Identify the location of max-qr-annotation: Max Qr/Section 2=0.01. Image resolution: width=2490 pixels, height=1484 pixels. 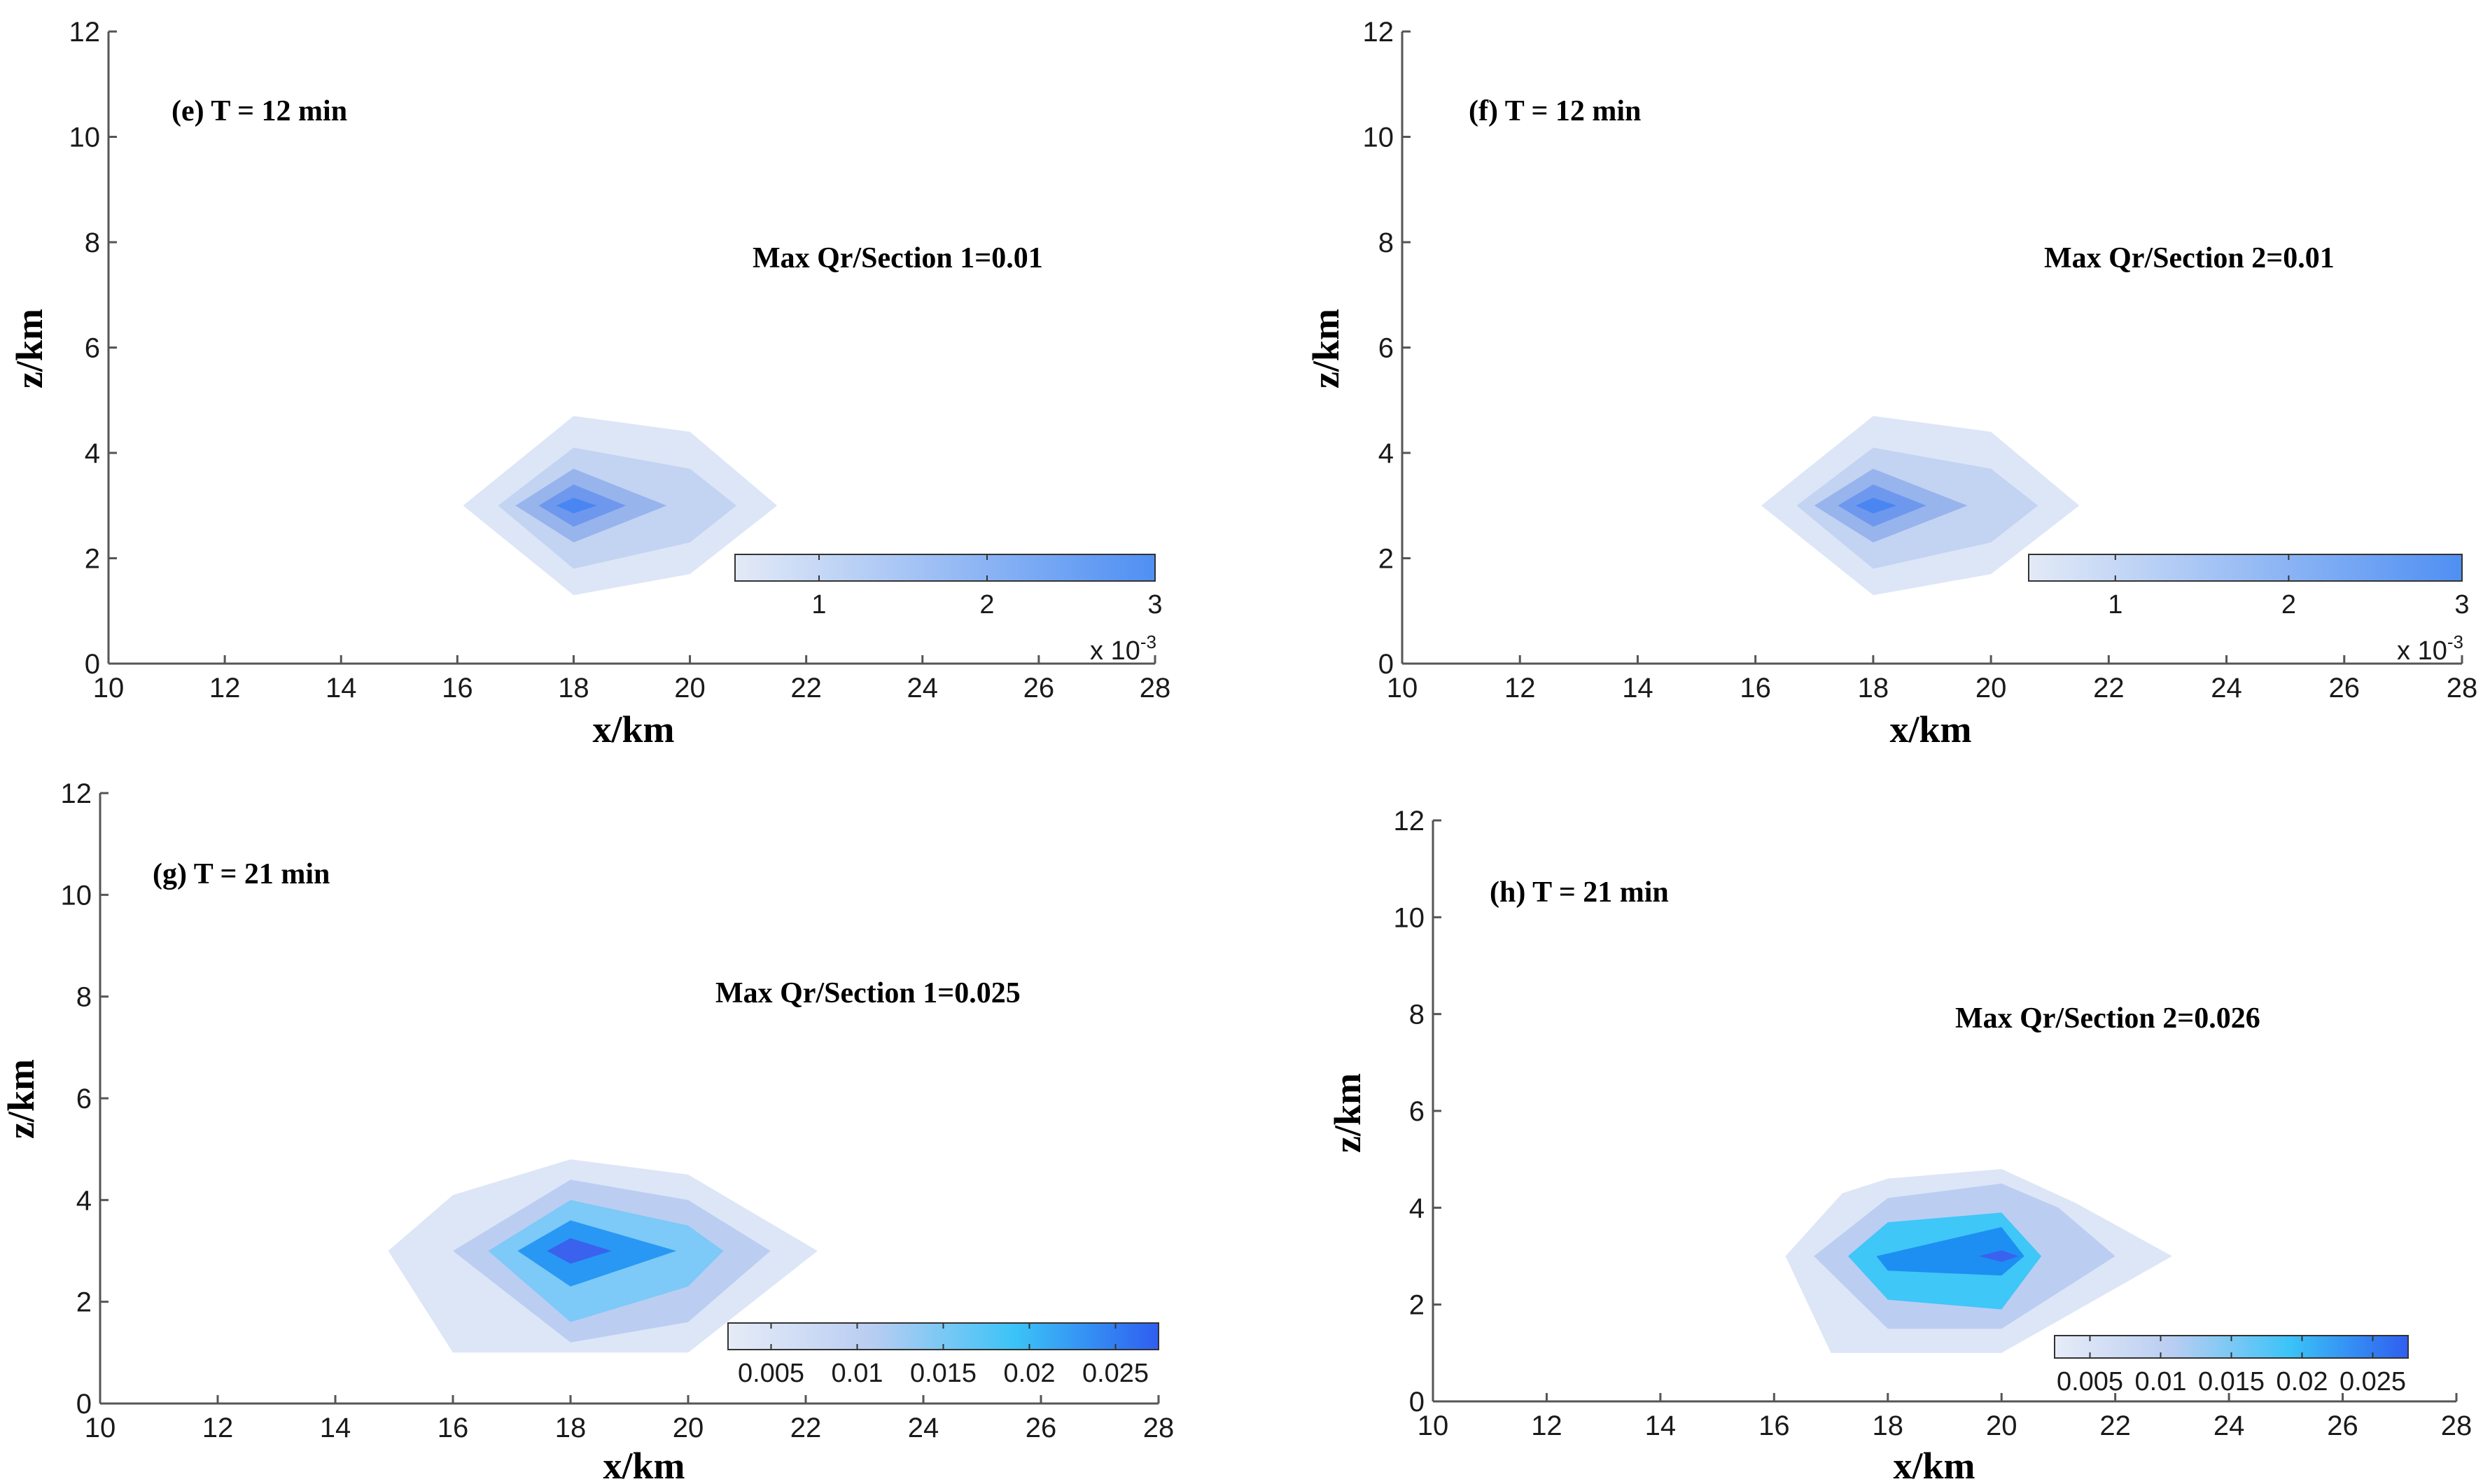
(2189, 258).